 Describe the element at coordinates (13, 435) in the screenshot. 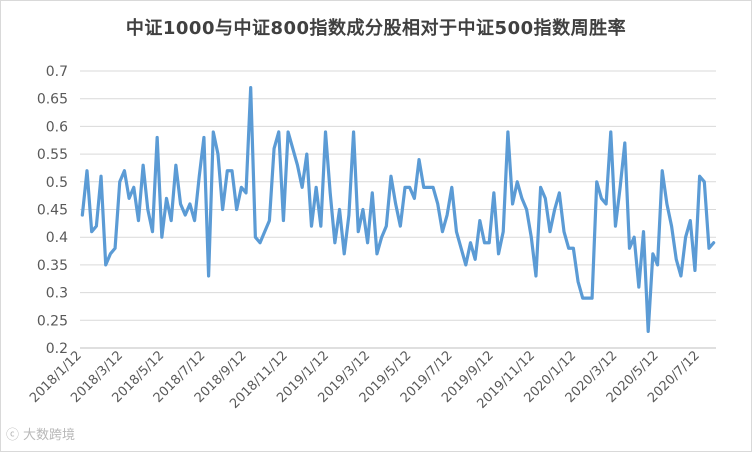

I see `watermark-logo-icon: ⓒ` at that location.